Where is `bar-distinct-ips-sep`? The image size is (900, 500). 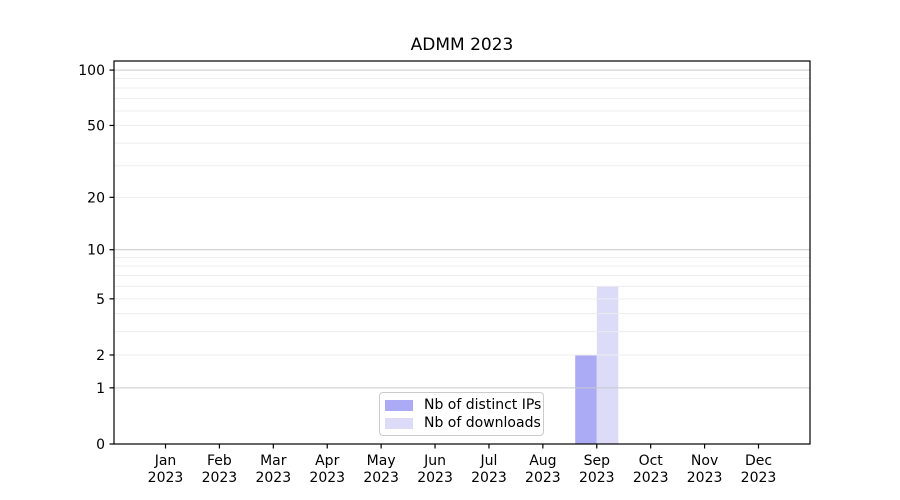 bar-distinct-ips-sep is located at coordinates (586, 399).